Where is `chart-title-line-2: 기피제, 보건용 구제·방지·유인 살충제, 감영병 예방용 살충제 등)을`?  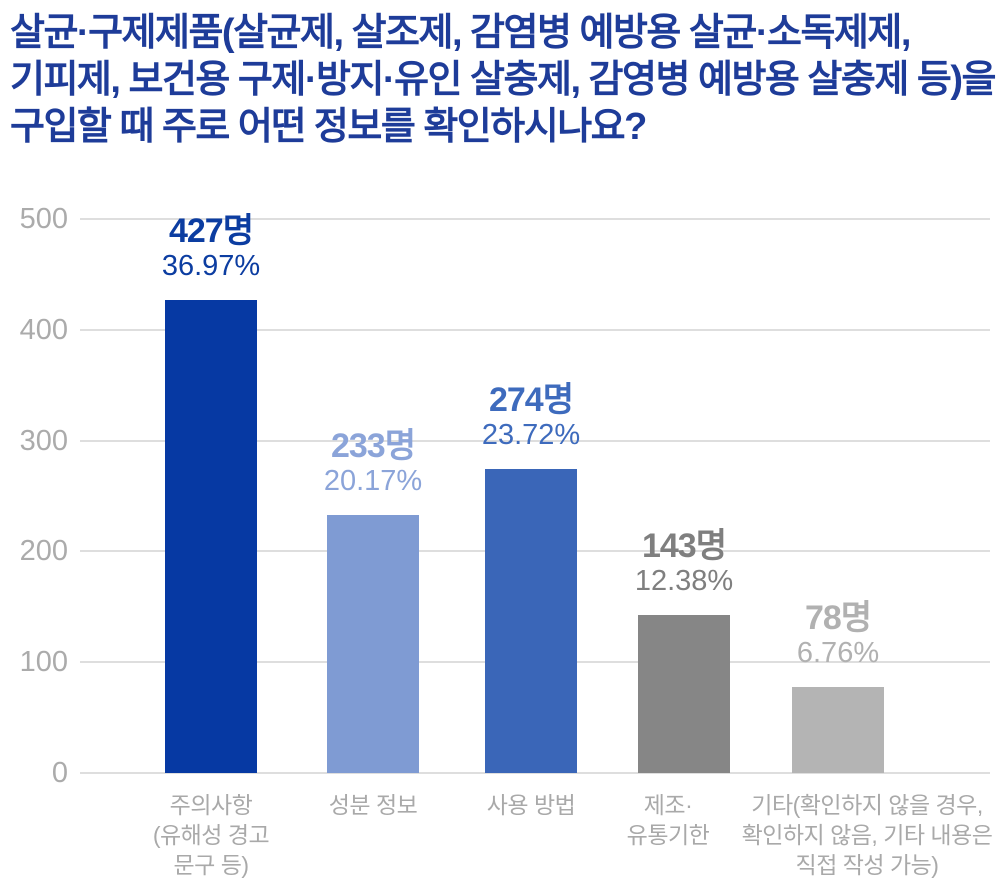
chart-title-line-2: 기피제, 보건용 구제·방지·유인 살충제, 감영병 예방용 살충제 등)을 is located at coordinates (503, 80).